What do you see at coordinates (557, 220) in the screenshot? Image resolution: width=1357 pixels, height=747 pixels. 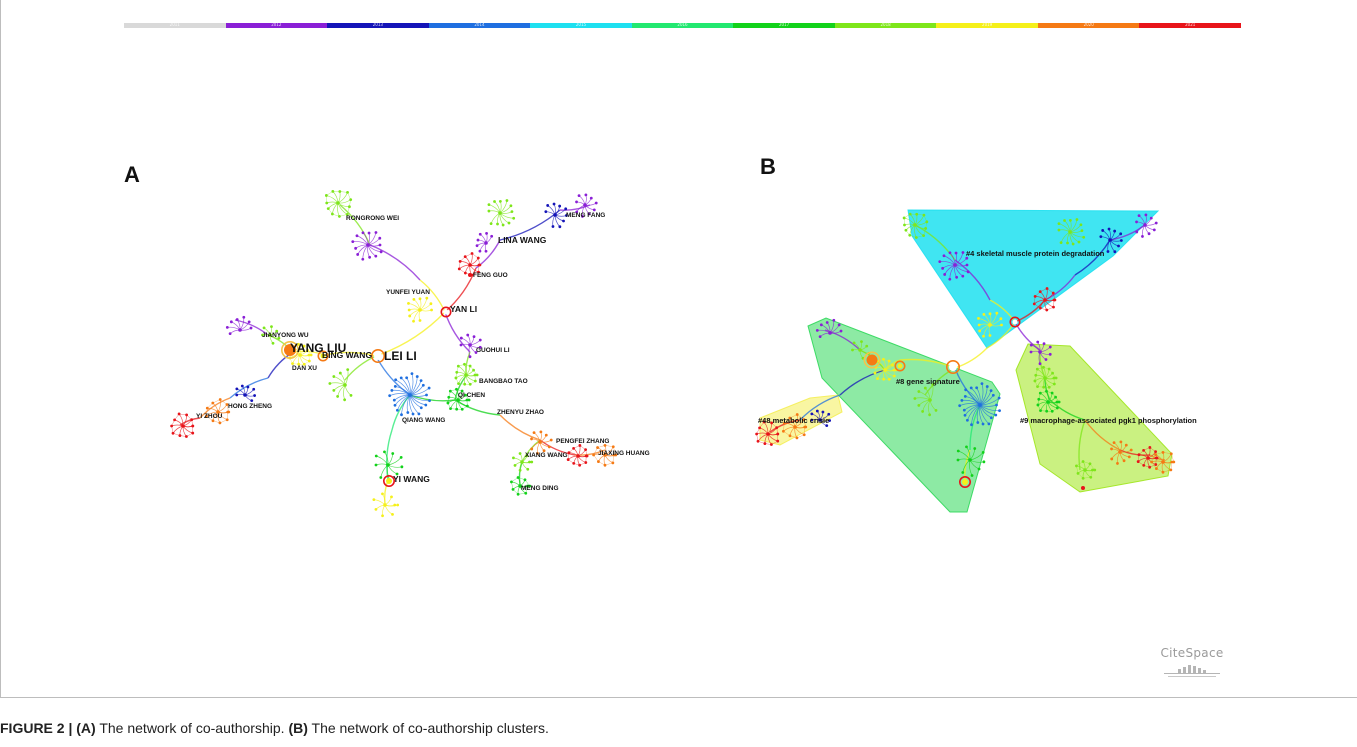 I see `meng-fang-blue-cluster-link` at bounding box center [557, 220].